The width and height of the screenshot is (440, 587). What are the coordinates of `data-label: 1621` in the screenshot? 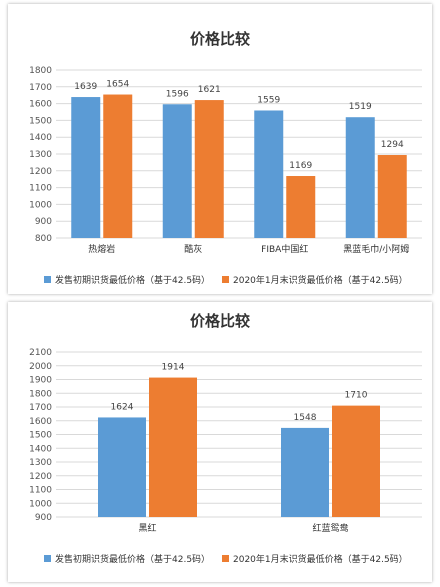 It's located at (209, 90).